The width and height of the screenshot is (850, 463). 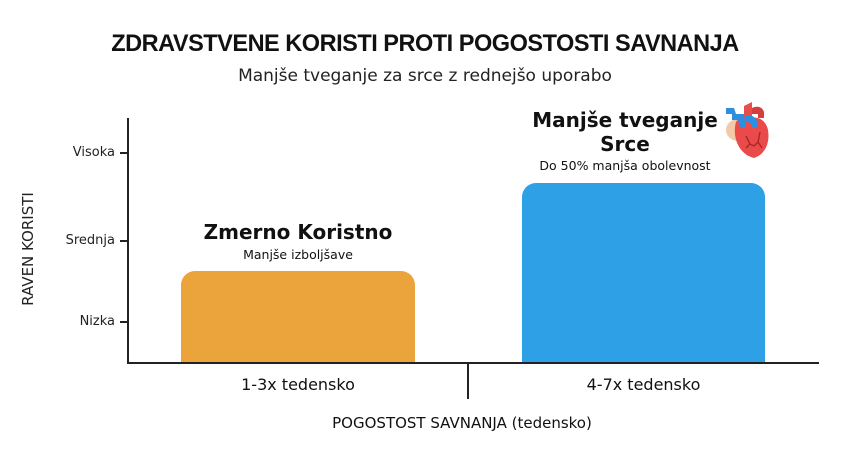 I want to click on bar-1-annotation-subtitle: Manjše izboljšave, so click(x=298, y=254).